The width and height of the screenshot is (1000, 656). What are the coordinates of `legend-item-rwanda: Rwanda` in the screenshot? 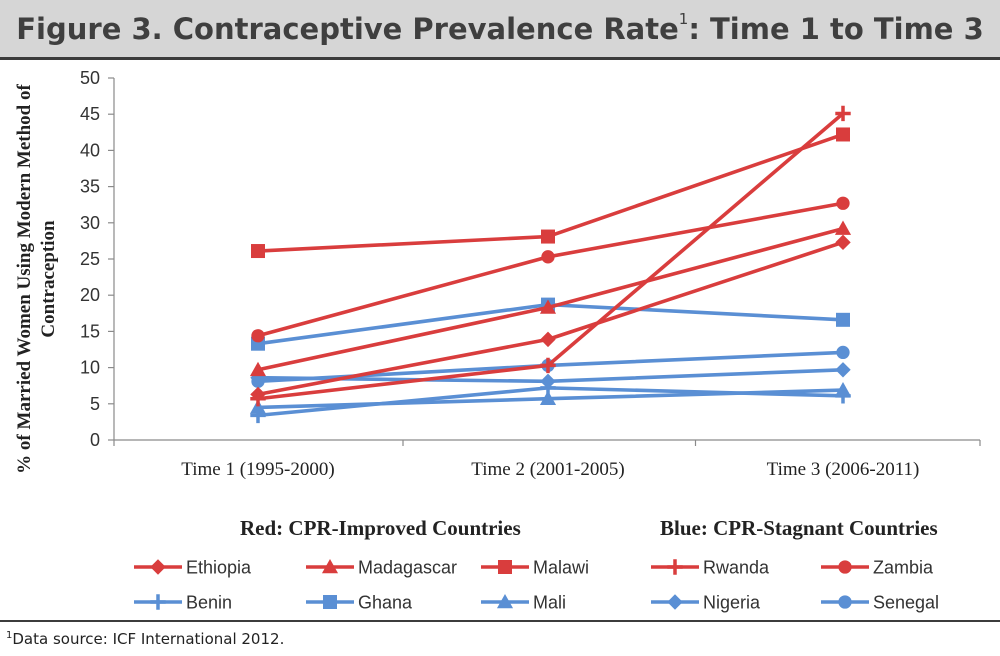 It's located at (710, 568).